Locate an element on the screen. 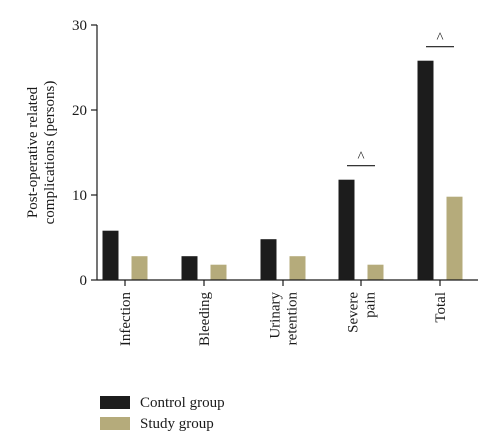 The width and height of the screenshot is (500, 448). significance-annotations: ^^ is located at coordinates (400, 99).